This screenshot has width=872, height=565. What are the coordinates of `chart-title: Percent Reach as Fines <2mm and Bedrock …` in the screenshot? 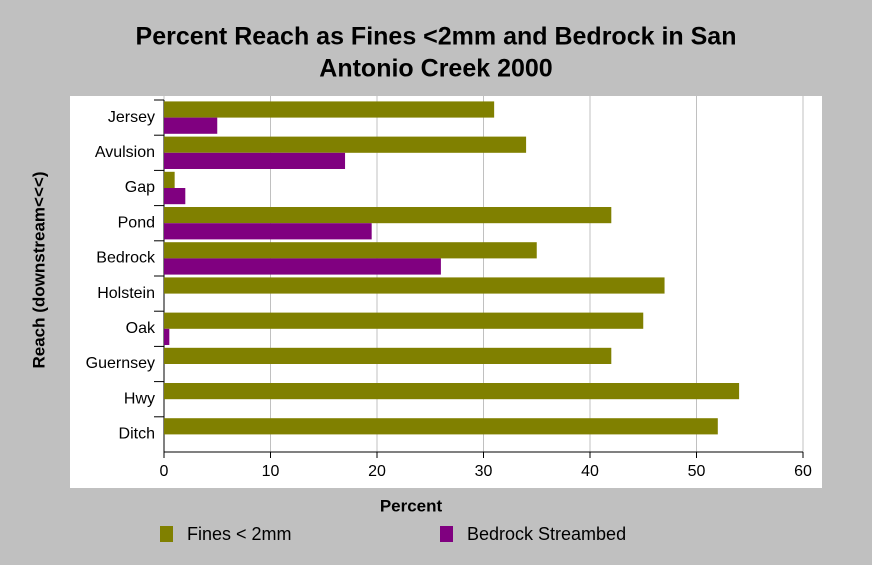 It's located at (436, 37).